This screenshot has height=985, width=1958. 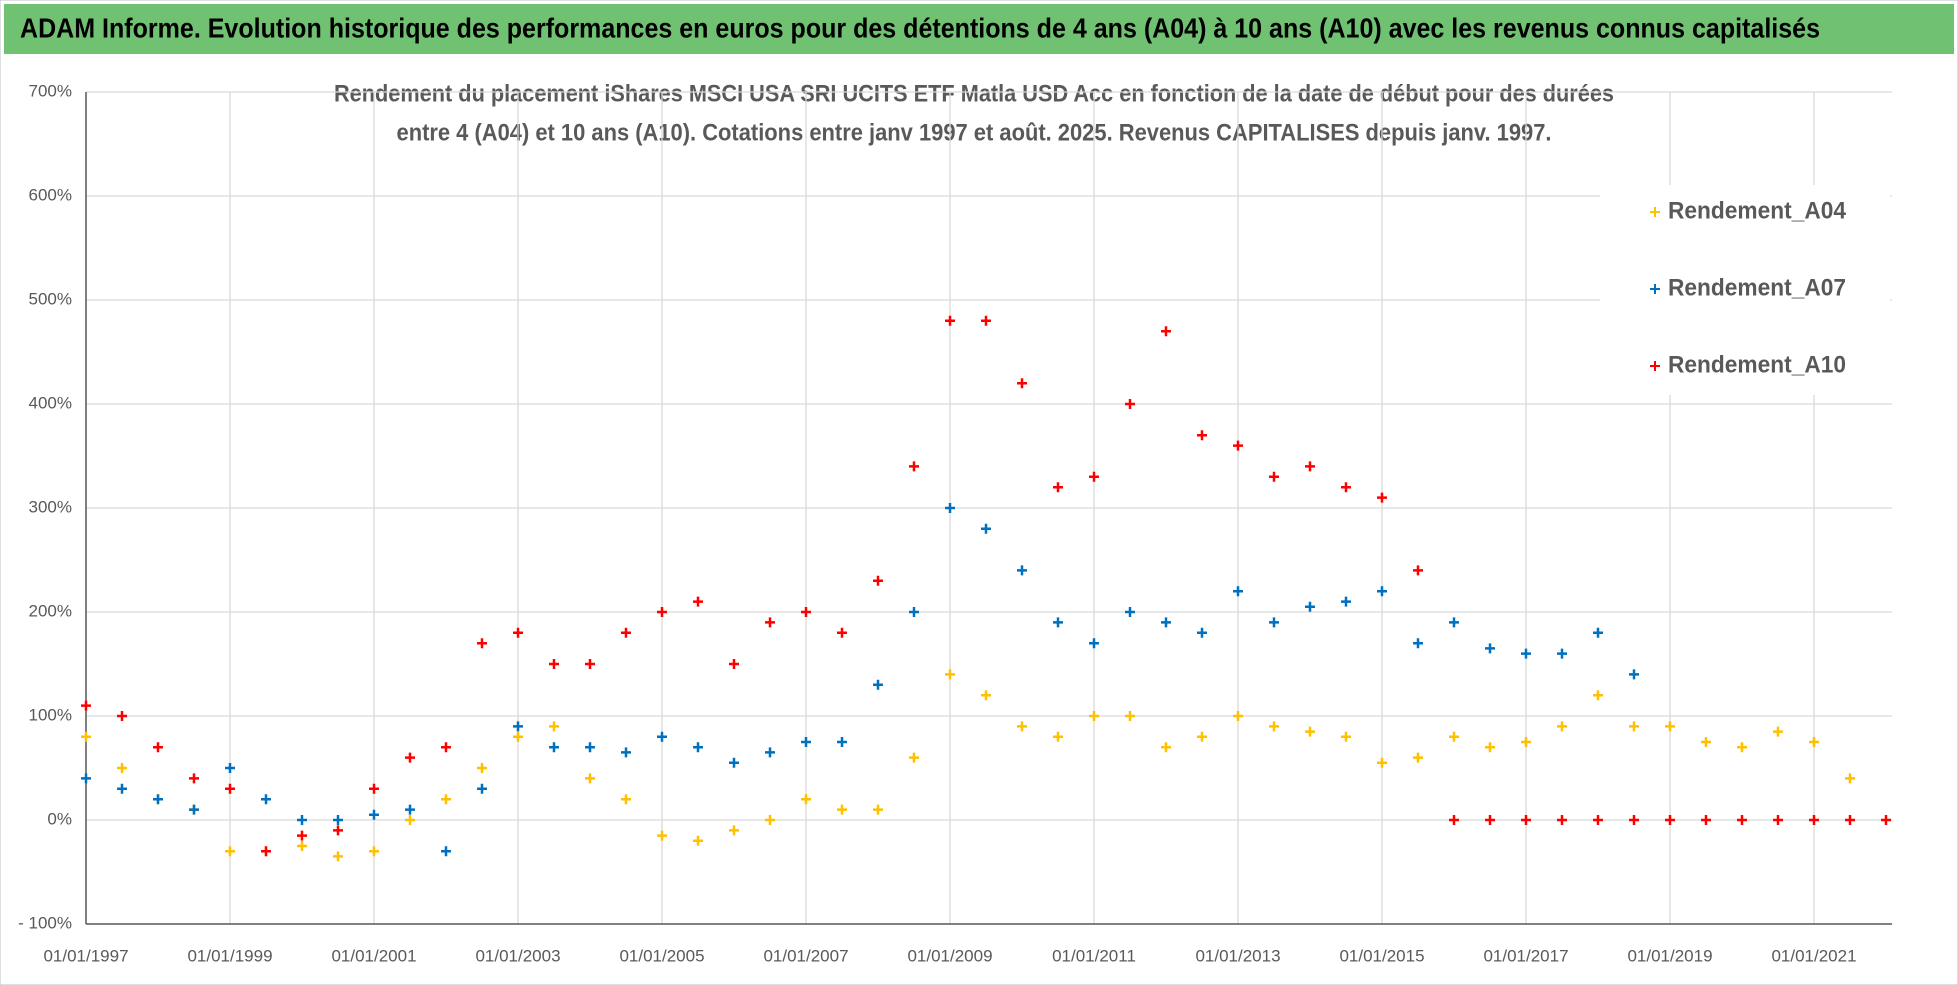 I want to click on legend-label: Rendement_A07, so click(x=1757, y=287).